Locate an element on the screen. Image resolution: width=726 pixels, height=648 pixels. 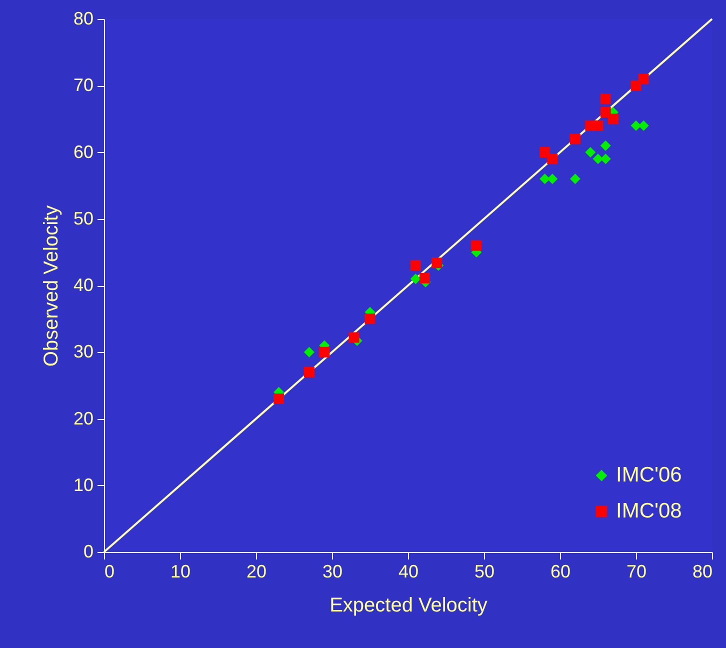
legend-label: IMC'06 is located at coordinates (649, 475).